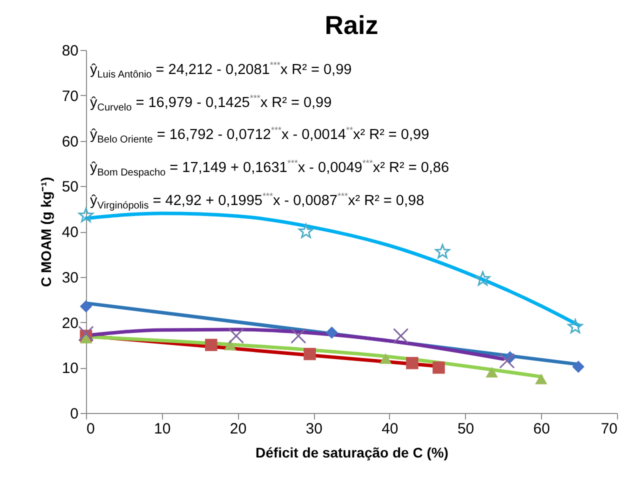  What do you see at coordinates (46, 232) in the screenshot?
I see `y-axis-title: C MOAM (g kg⁻¹)` at bounding box center [46, 232].